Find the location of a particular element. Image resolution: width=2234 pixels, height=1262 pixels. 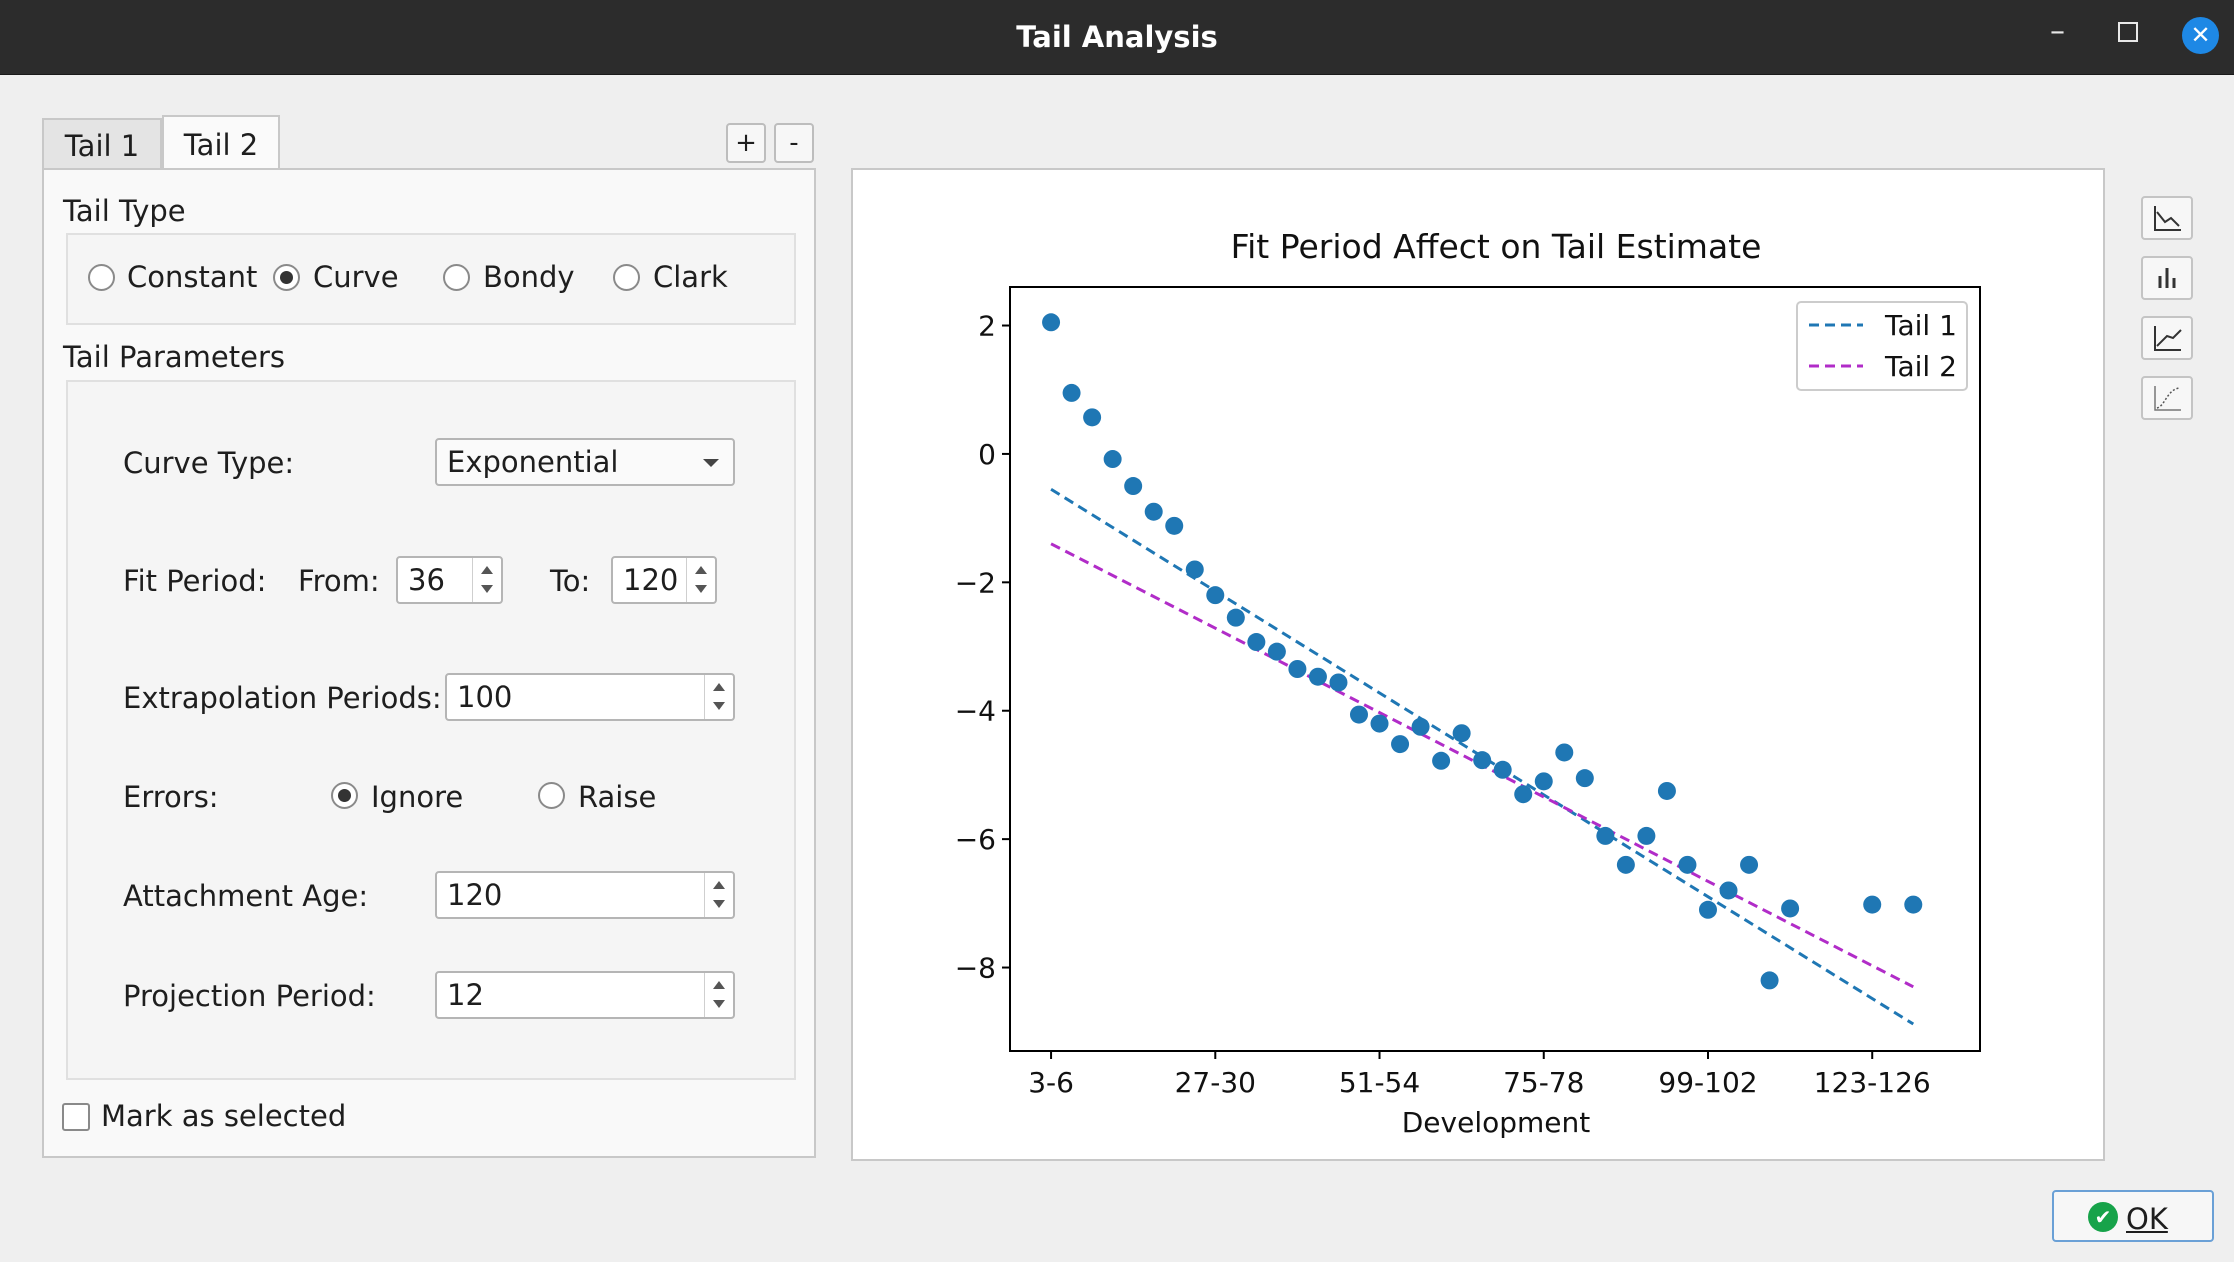

projection-period-spinbox: 12 is located at coordinates (585, 995).